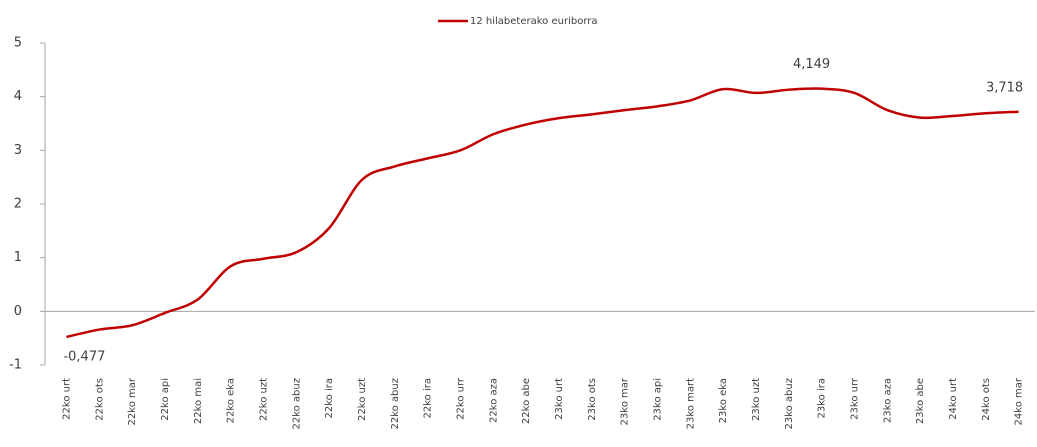 The width and height of the screenshot is (1037, 447). I want to click on x-tick-label: 22ko ots, so click(99, 399).